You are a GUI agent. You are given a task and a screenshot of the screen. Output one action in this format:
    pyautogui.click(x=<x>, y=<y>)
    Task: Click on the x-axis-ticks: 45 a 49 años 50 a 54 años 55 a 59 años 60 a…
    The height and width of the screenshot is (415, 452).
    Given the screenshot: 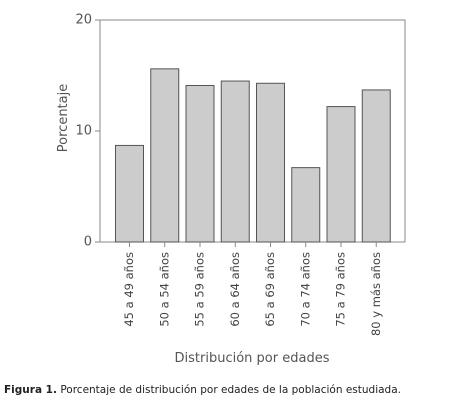 What is the action you would take?
    pyautogui.click(x=252, y=289)
    